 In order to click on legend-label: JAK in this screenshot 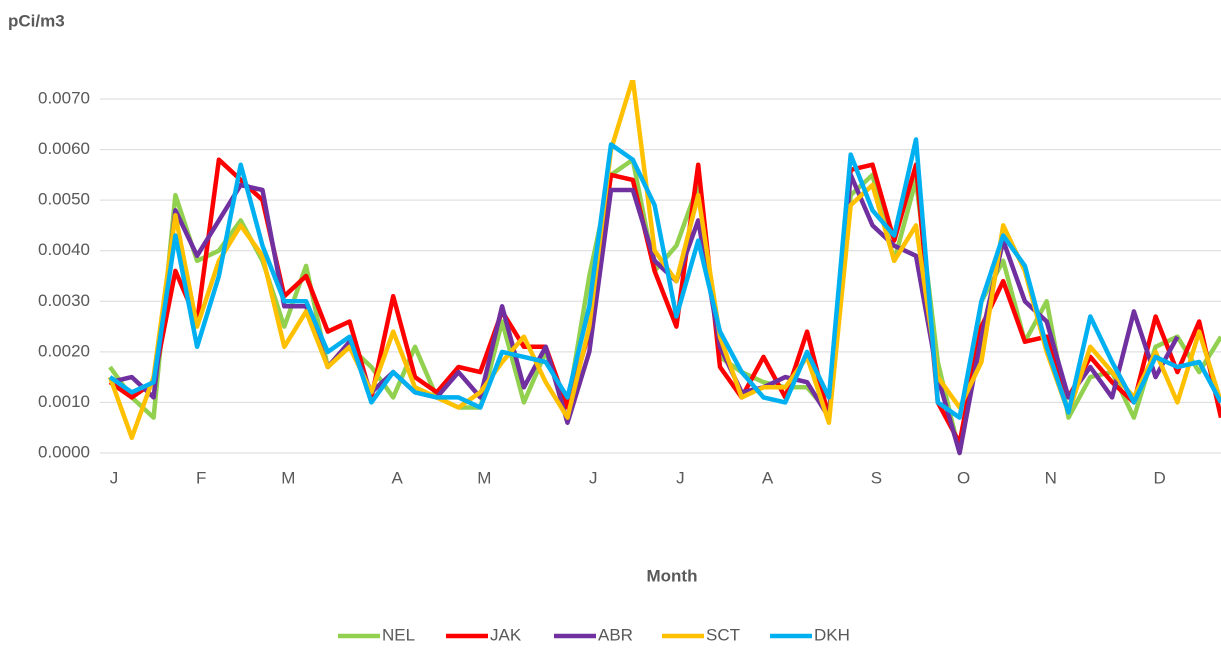, I will do `click(506, 634)`.